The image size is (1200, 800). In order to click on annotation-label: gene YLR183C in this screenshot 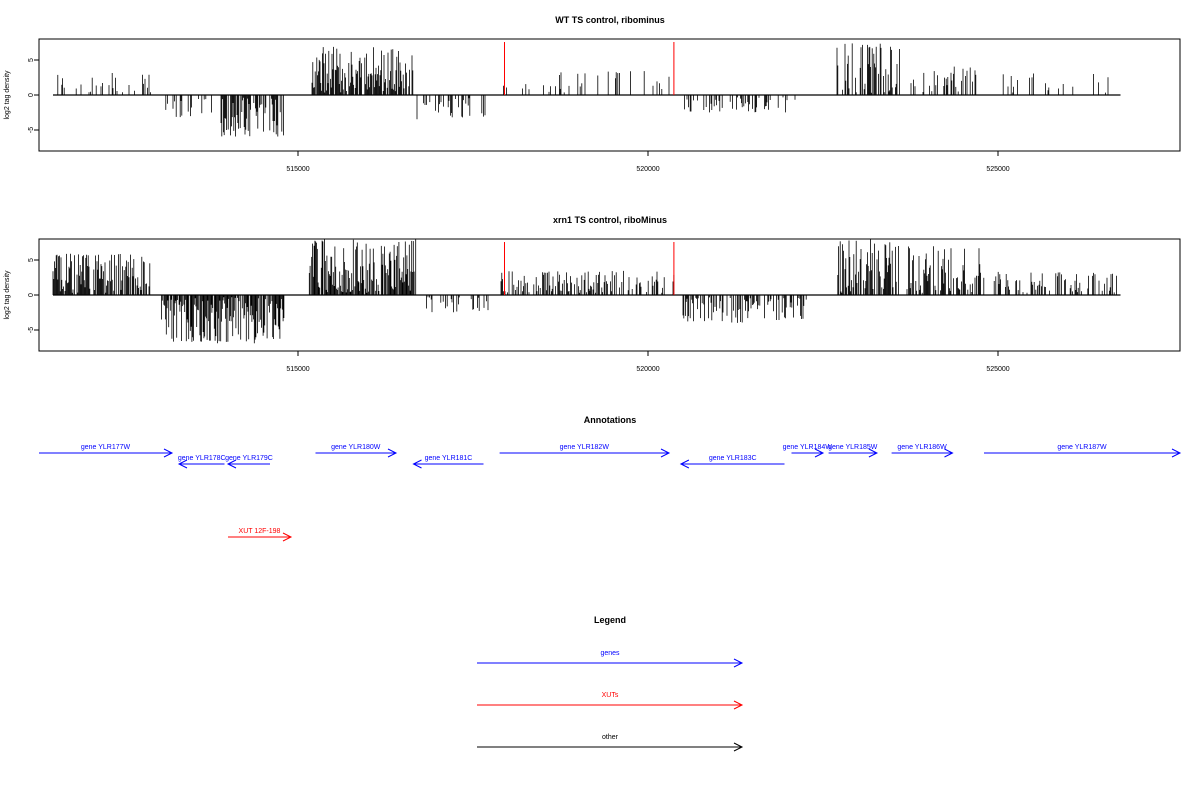, I will do `click(733, 458)`.